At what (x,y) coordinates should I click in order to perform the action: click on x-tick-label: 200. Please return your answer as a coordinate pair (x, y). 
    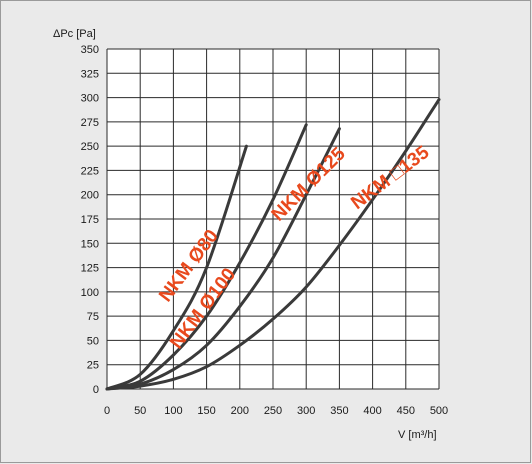
    Looking at the image, I should click on (240, 411).